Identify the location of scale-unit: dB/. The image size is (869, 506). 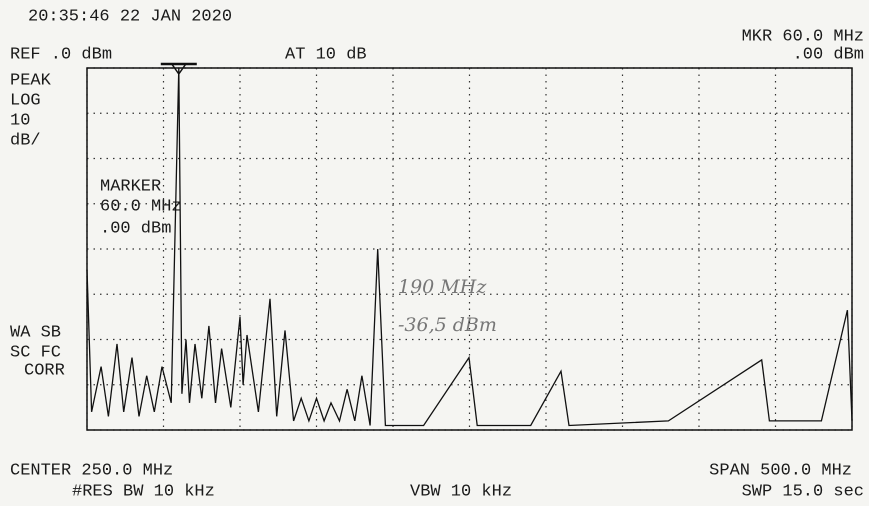
(25, 140).